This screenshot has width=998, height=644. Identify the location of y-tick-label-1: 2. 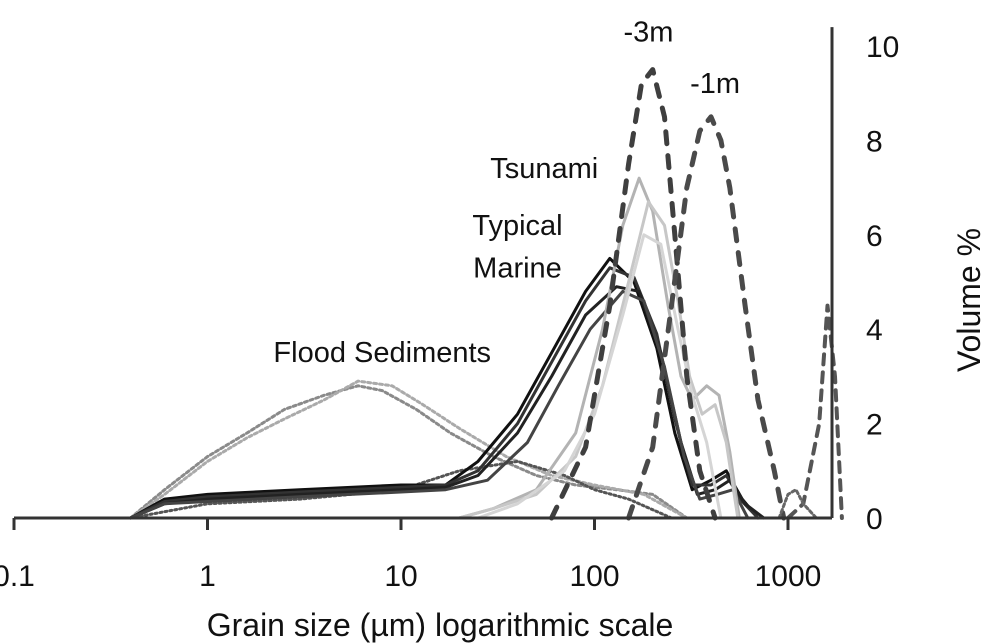
(874, 425).